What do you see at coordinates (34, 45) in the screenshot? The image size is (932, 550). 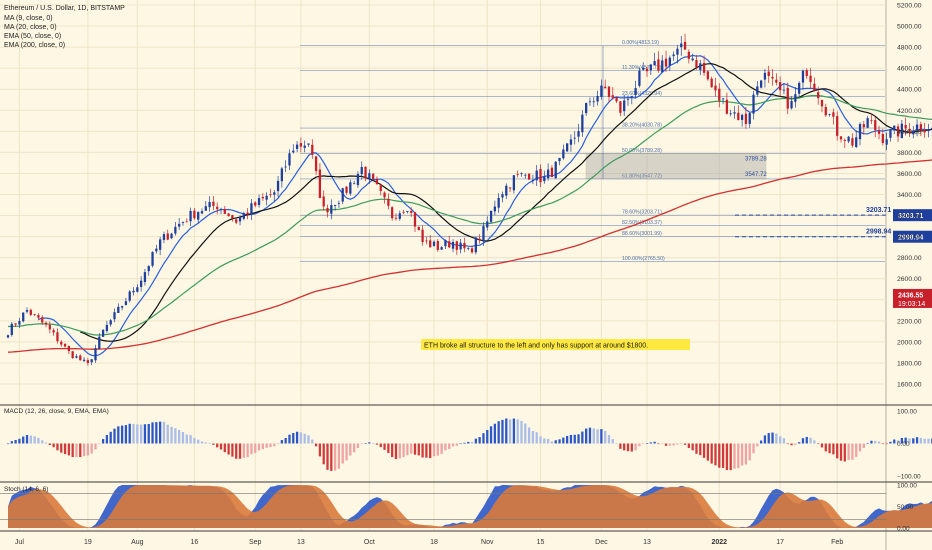 I see `indicator-ema200: EMA (200, close, 0)` at bounding box center [34, 45].